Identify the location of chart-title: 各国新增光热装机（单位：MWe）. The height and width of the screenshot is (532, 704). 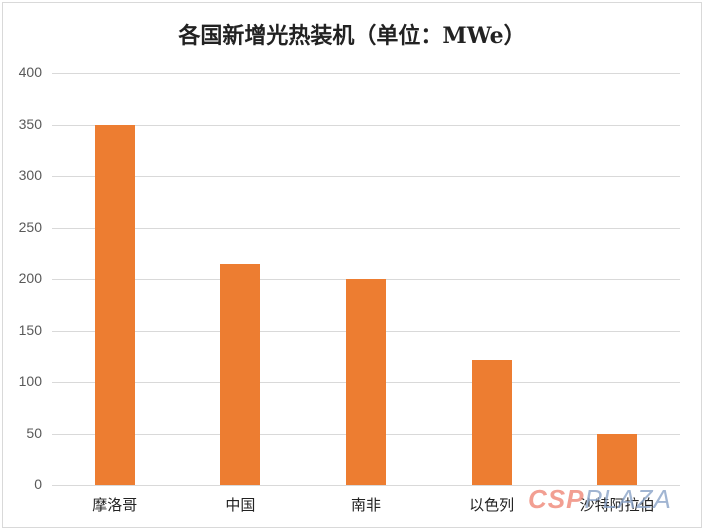
(352, 36).